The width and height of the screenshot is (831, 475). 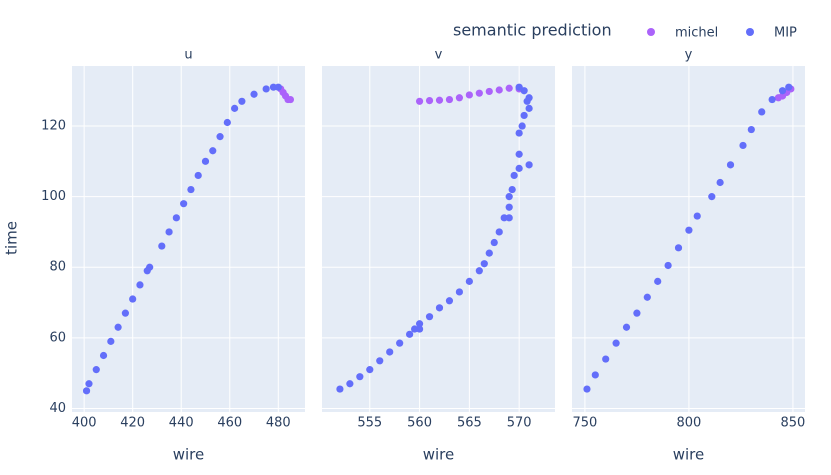 I want to click on y-tick-label: 40, so click(x=57, y=408).